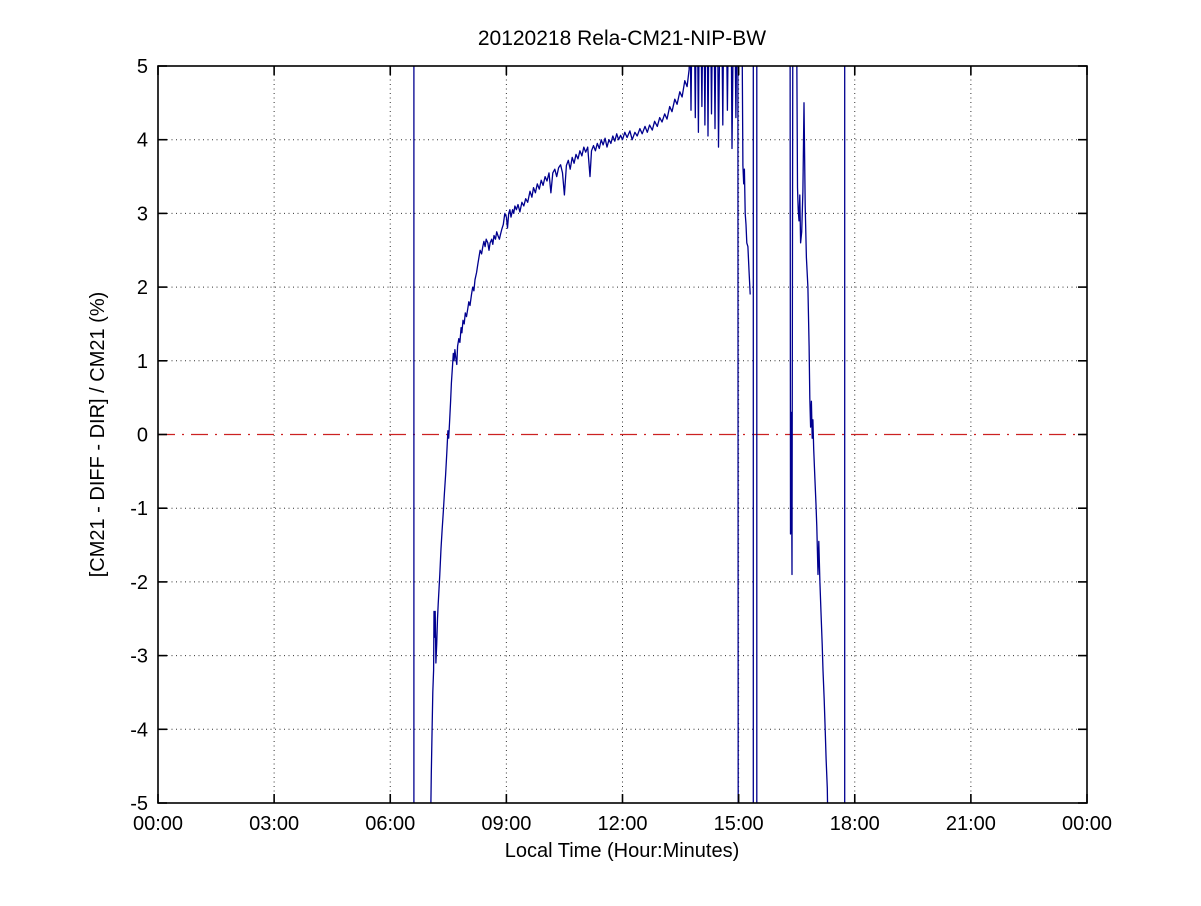  Describe the element at coordinates (142, 214) in the screenshot. I see `y-tick-label: 3` at that location.